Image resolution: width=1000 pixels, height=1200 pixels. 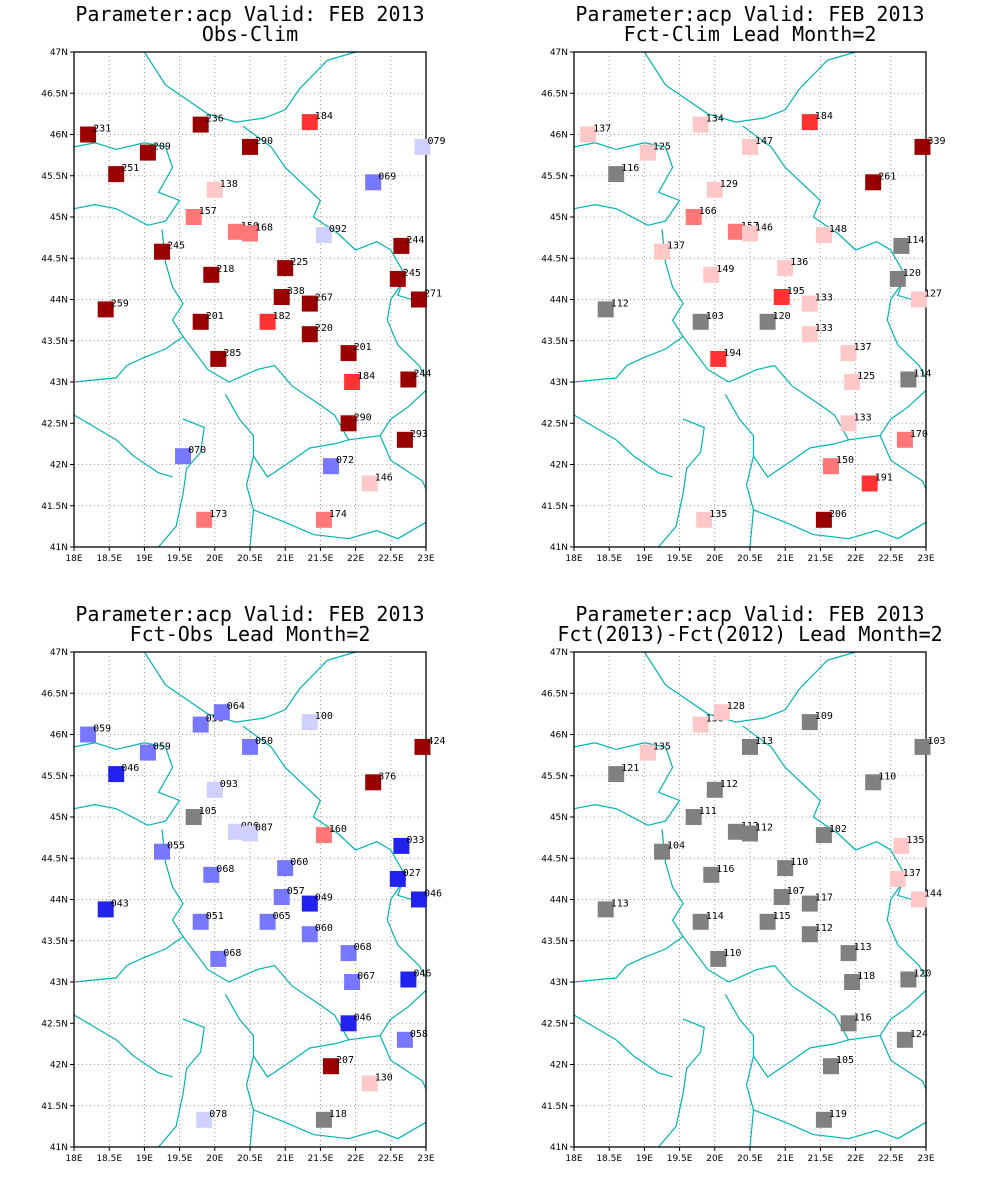 I want to click on station-value-label: 059, so click(x=162, y=747).